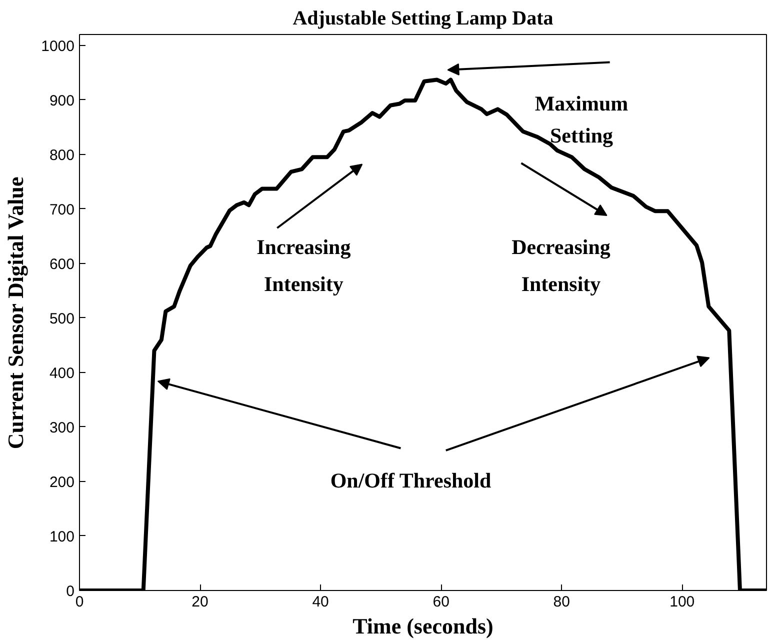 Image resolution: width=771 pixels, height=641 pixels. What do you see at coordinates (62, 482) in the screenshot?
I see `y-tick-label: 200` at bounding box center [62, 482].